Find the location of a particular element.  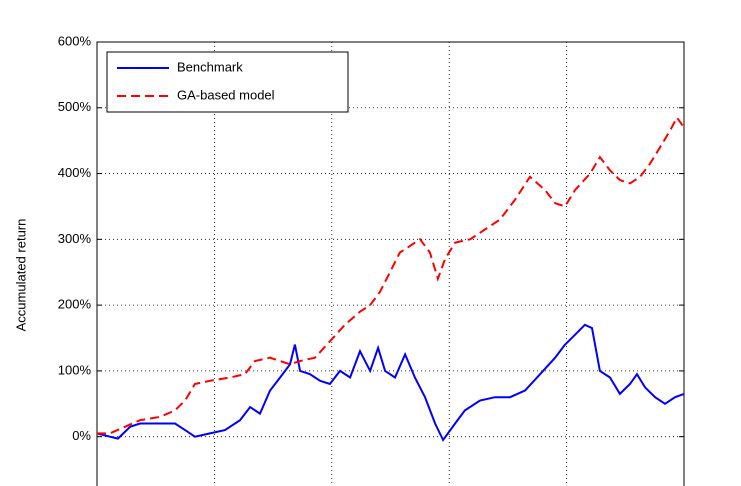

legend-label: GA-based model is located at coordinates (226, 94).